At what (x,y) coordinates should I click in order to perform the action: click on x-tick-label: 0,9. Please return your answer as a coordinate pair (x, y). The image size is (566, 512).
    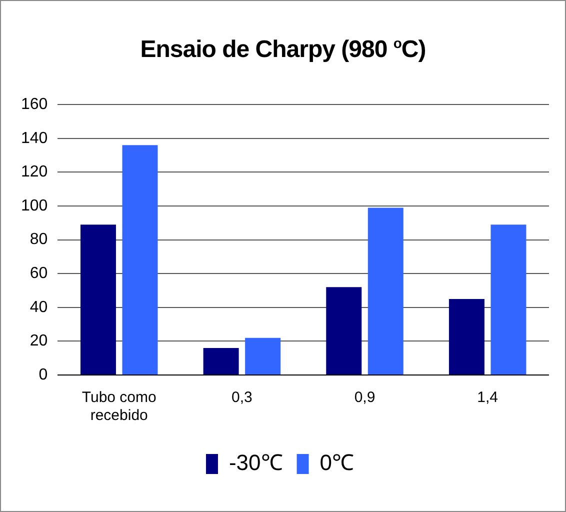
    Looking at the image, I should click on (365, 397).